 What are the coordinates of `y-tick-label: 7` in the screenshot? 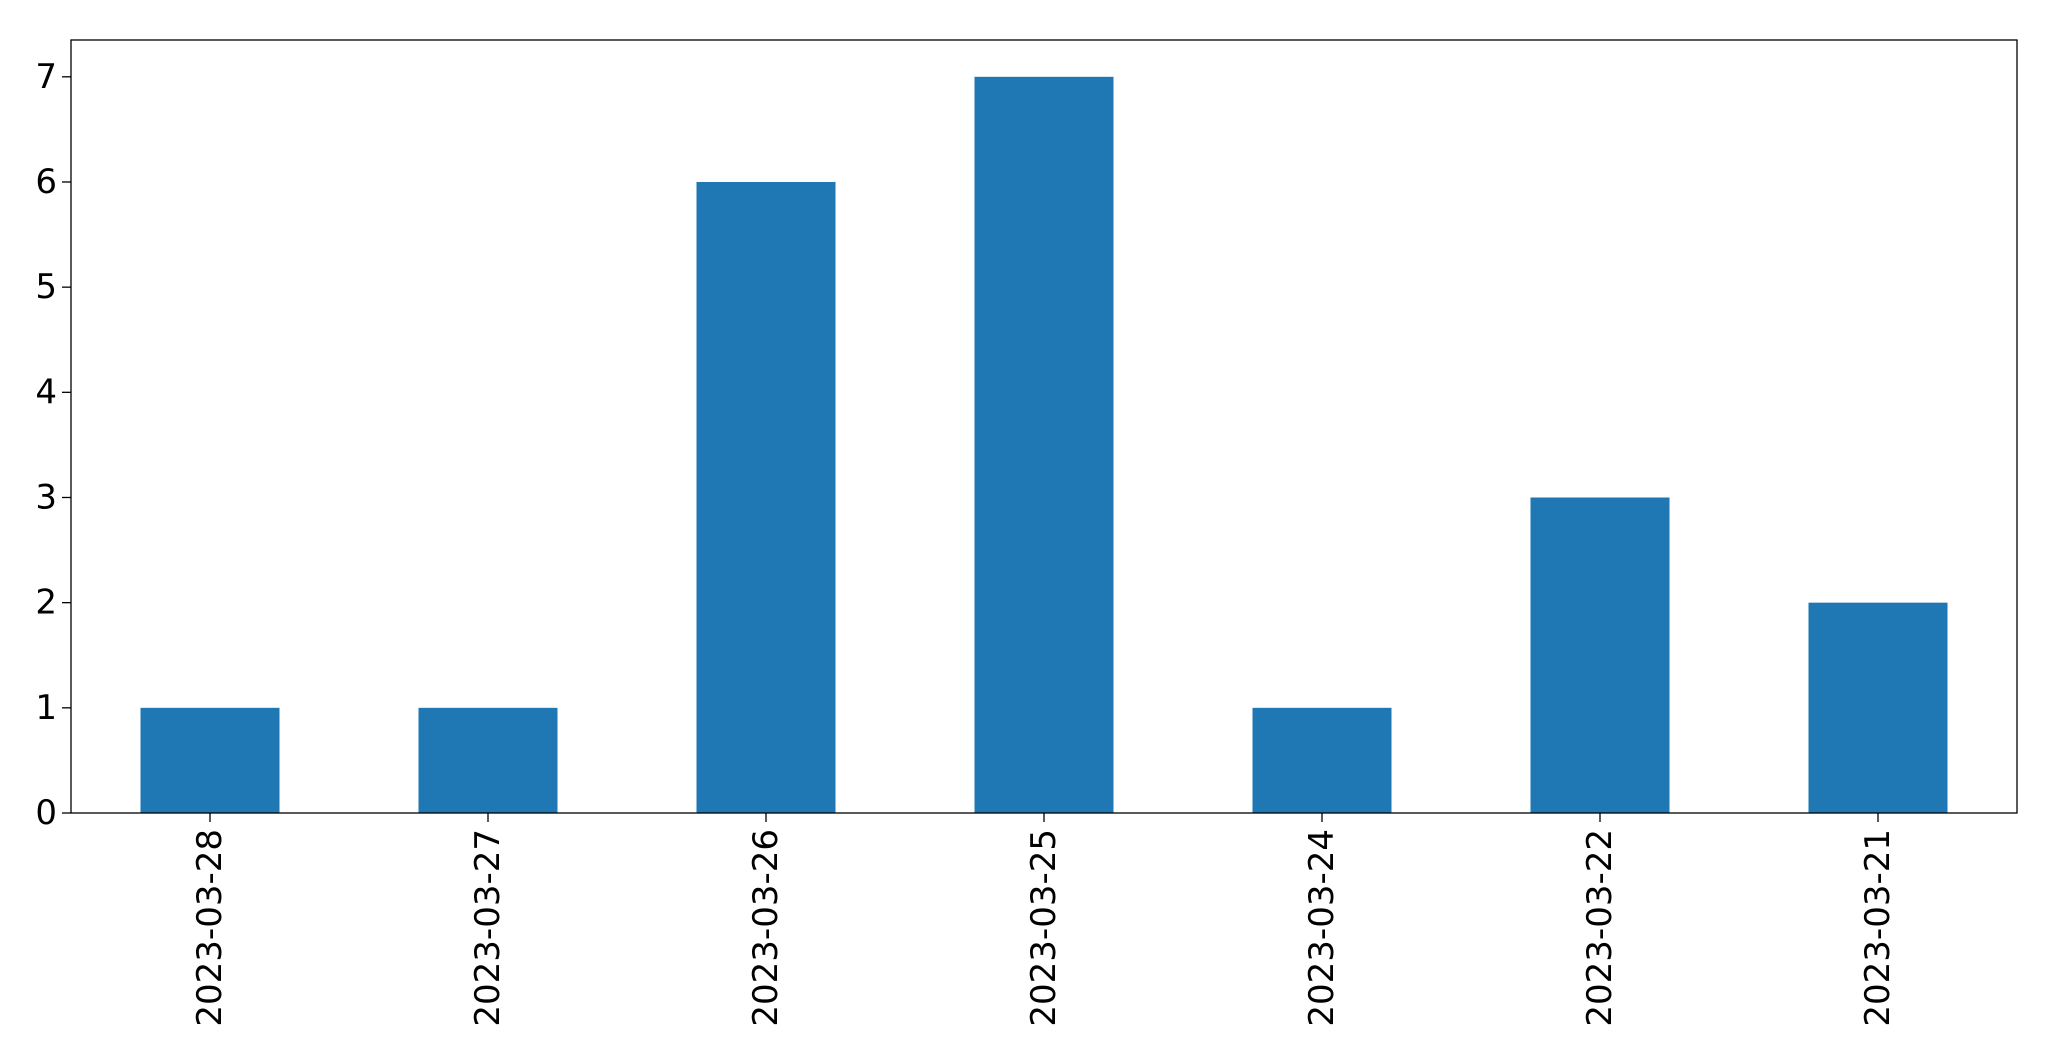 It's located at (46, 77).